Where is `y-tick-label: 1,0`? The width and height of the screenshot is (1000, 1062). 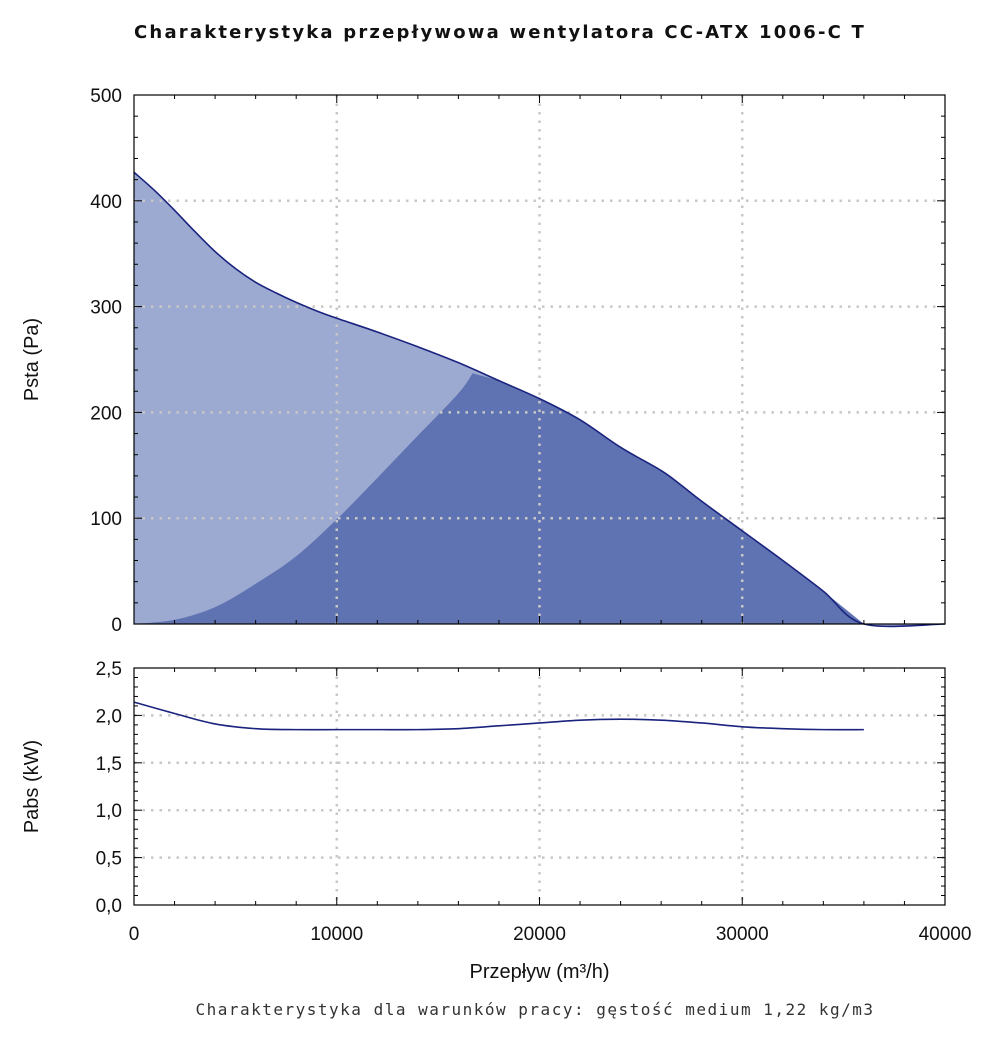
y-tick-label: 1,0 is located at coordinates (109, 811).